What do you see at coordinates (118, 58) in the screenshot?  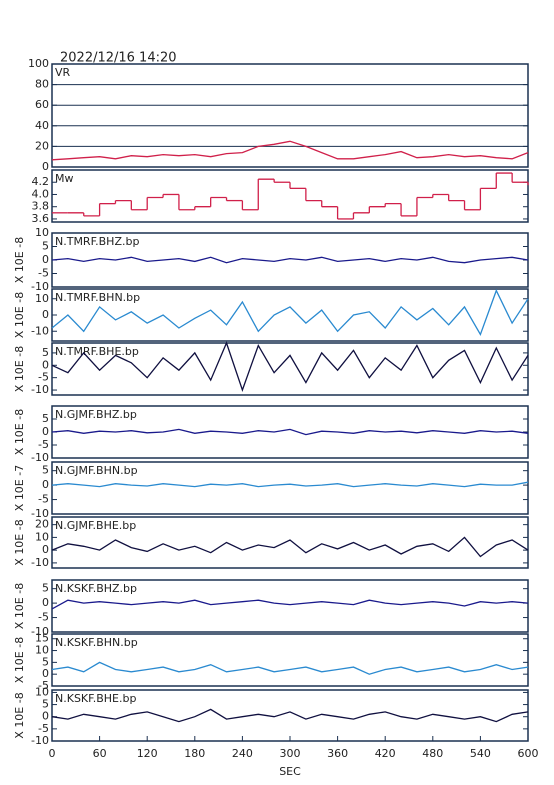 I see `chart-title: 2022/12/16 14:20` at bounding box center [118, 58].